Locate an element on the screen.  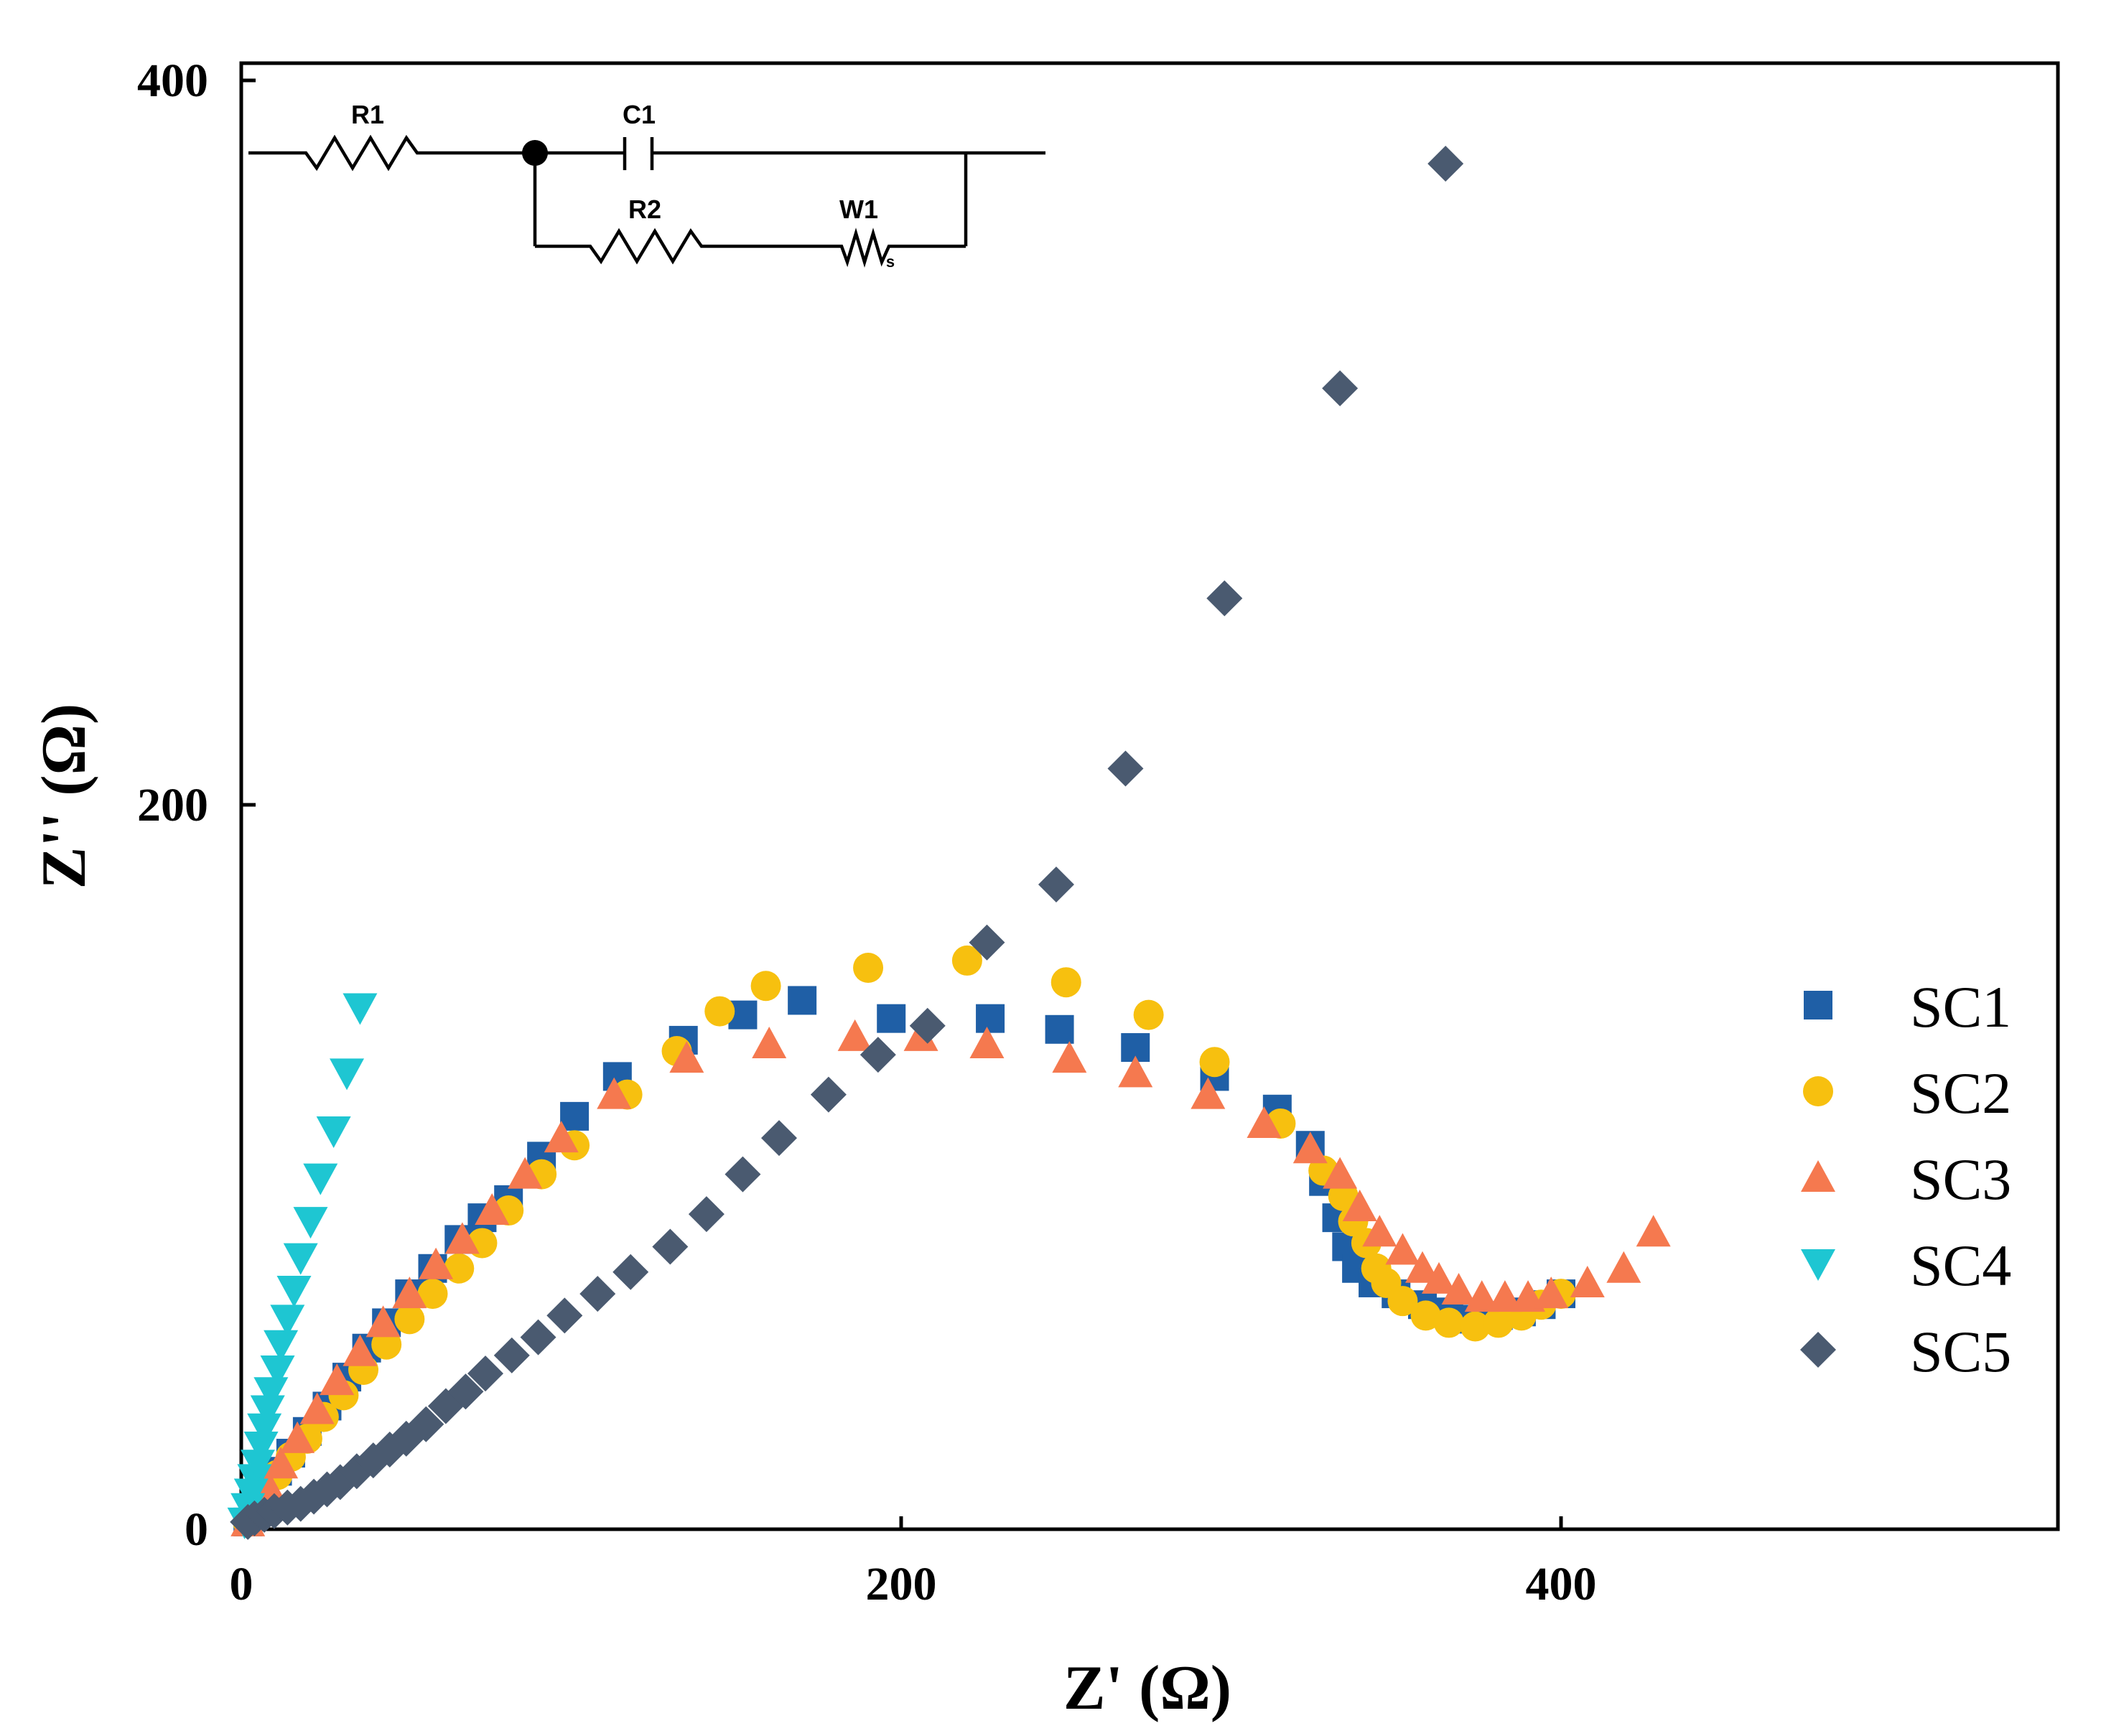
y-axis-ticks: 0 200 400 is located at coordinates (197, 805).